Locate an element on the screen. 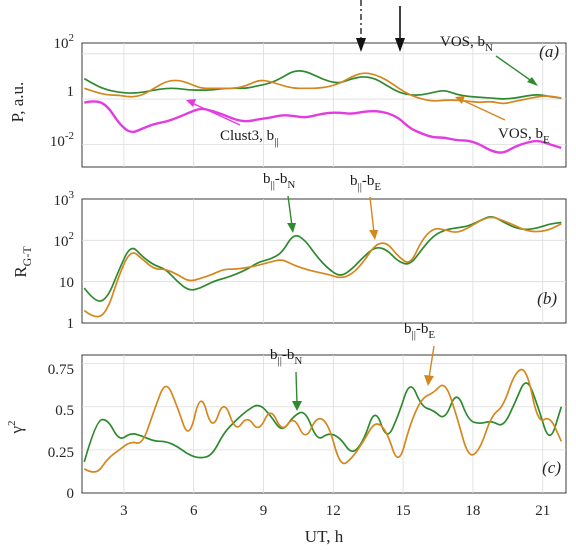 This screenshot has width=576, height=550. ann-vos-be: VOS, bE is located at coordinates (524, 136).